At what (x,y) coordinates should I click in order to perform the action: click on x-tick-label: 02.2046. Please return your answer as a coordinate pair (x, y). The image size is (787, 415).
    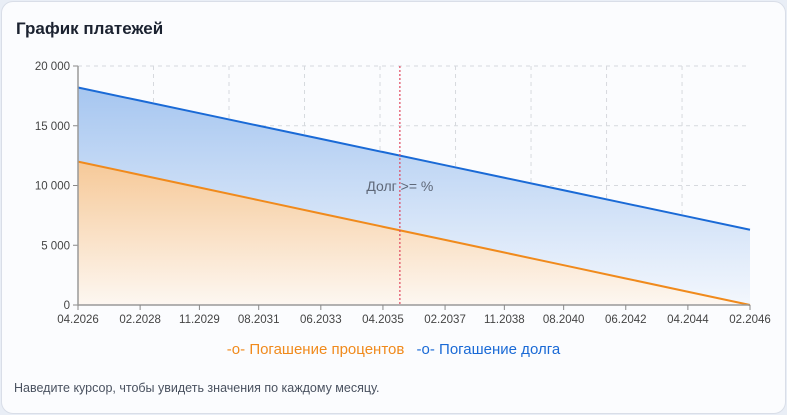
    Looking at the image, I should click on (750, 320).